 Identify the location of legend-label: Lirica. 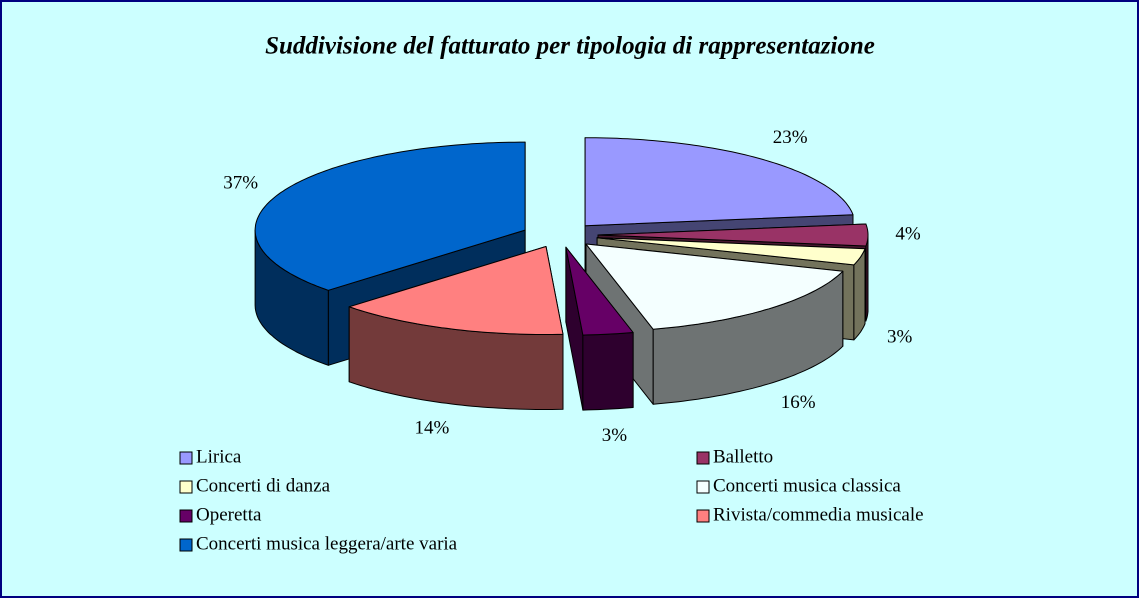
(219, 456).